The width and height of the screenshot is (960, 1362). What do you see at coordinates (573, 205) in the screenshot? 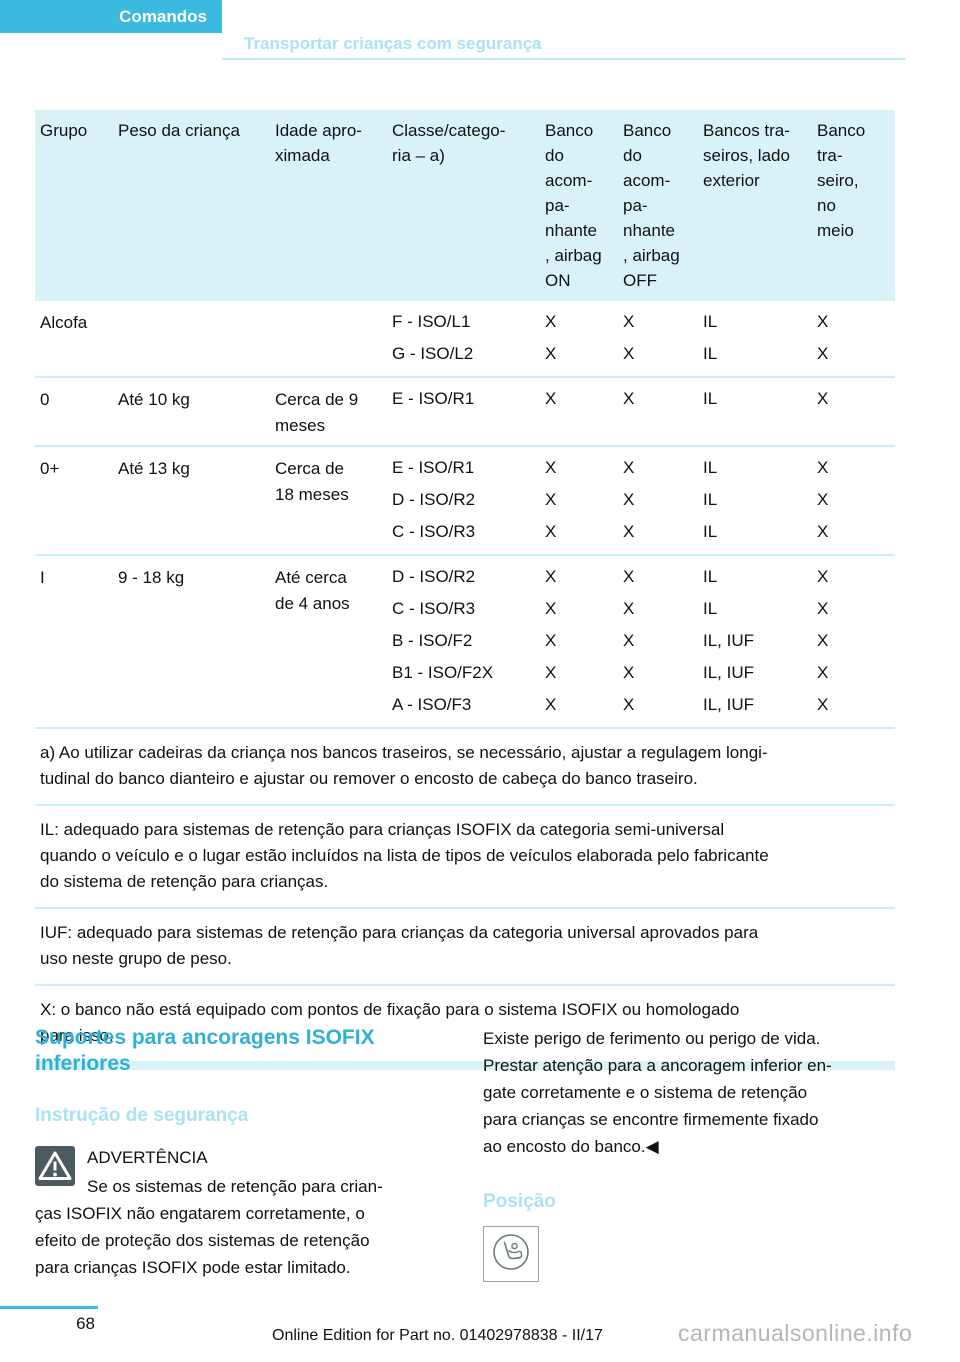
I see `table-header-cell: Banco do acom- pa- nhante , airbag ON` at bounding box center [573, 205].